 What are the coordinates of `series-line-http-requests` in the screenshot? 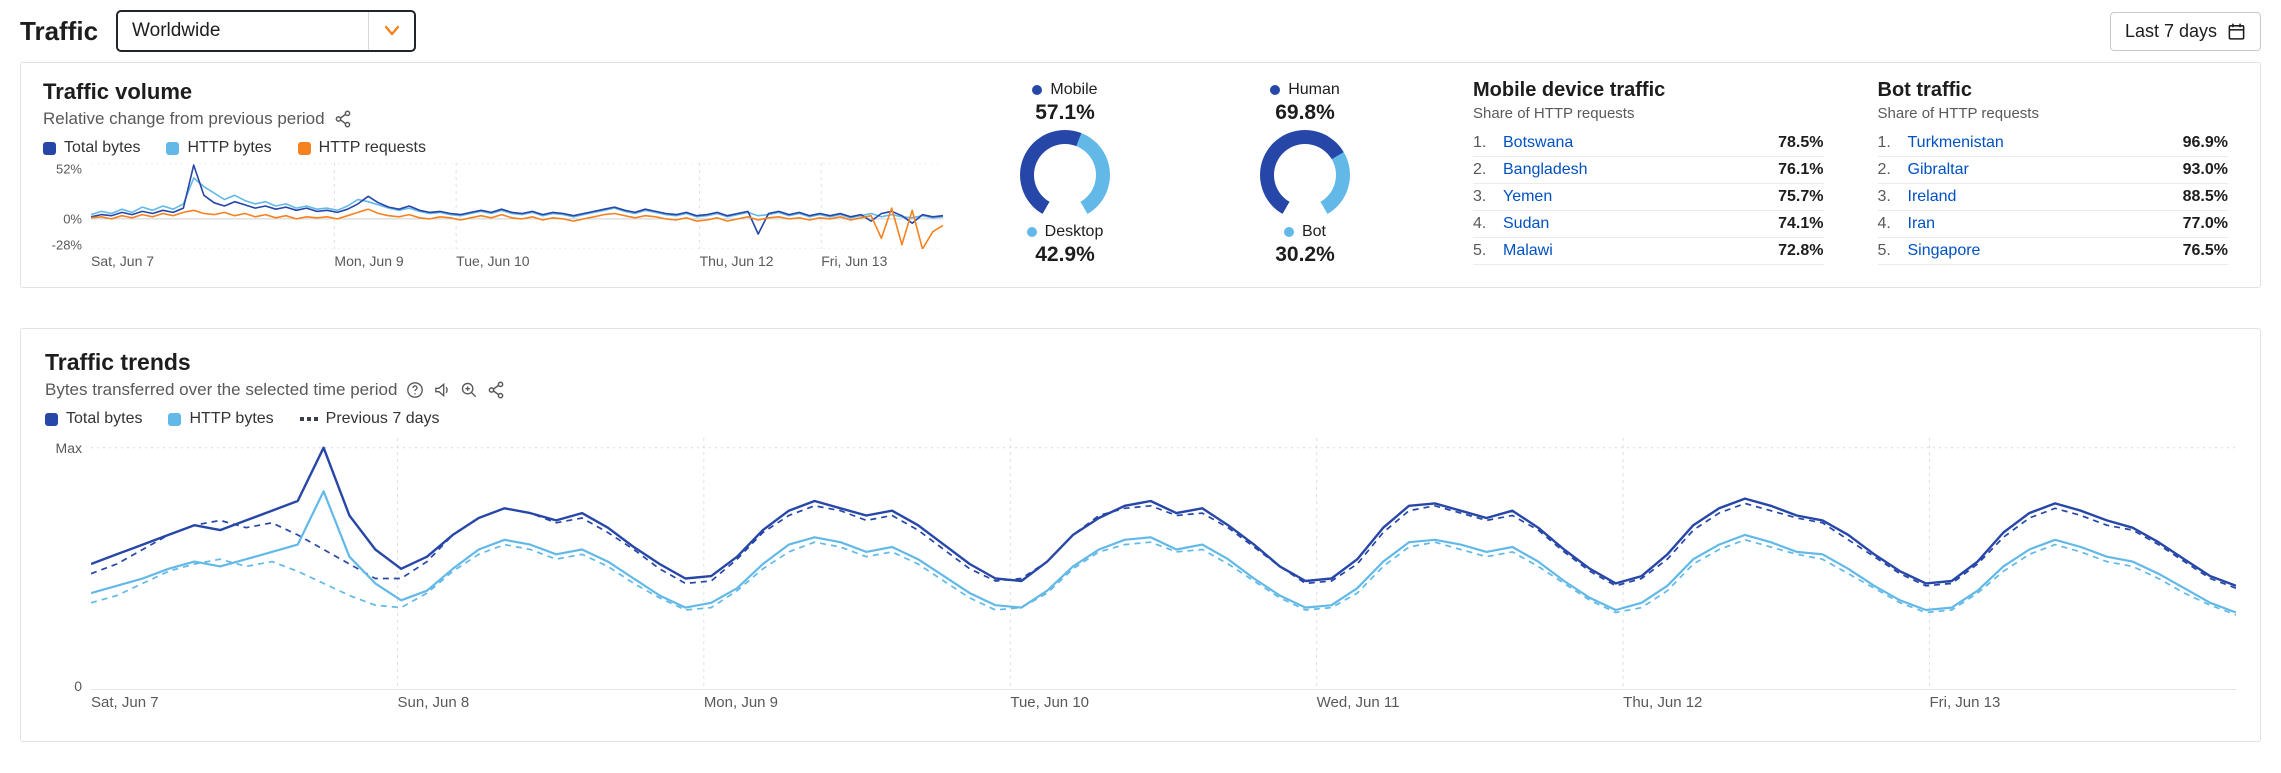 It's located at (517, 228).